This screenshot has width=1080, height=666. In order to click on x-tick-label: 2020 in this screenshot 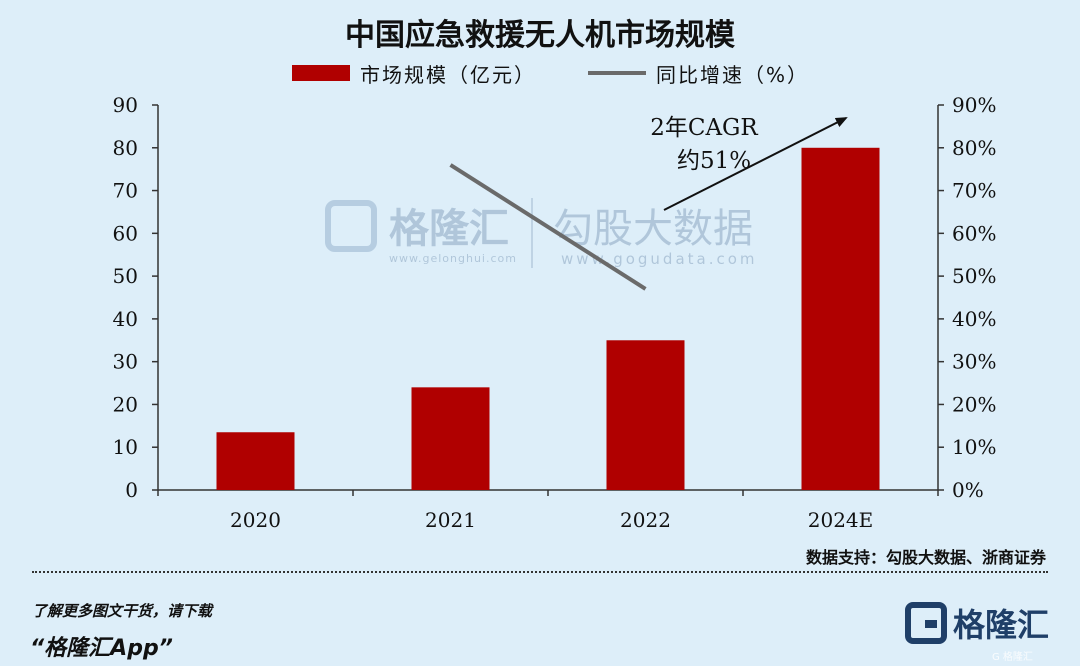, I will do `click(255, 520)`.